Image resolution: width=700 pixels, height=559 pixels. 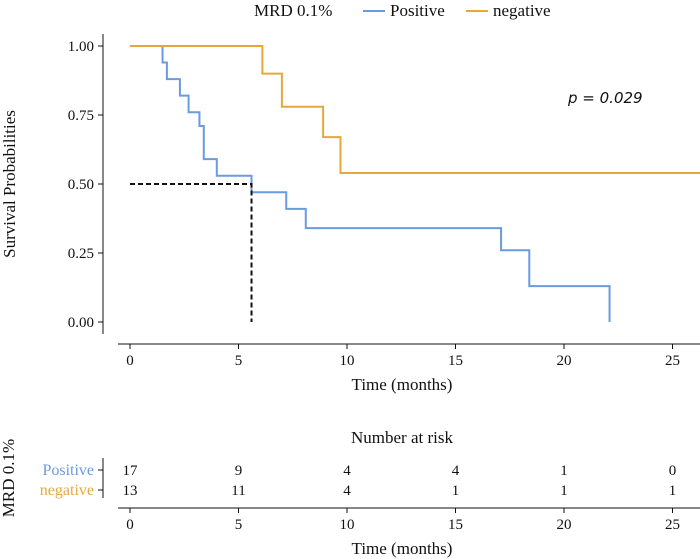 I want to click on x-tick-label: 25, so click(x=672, y=361).